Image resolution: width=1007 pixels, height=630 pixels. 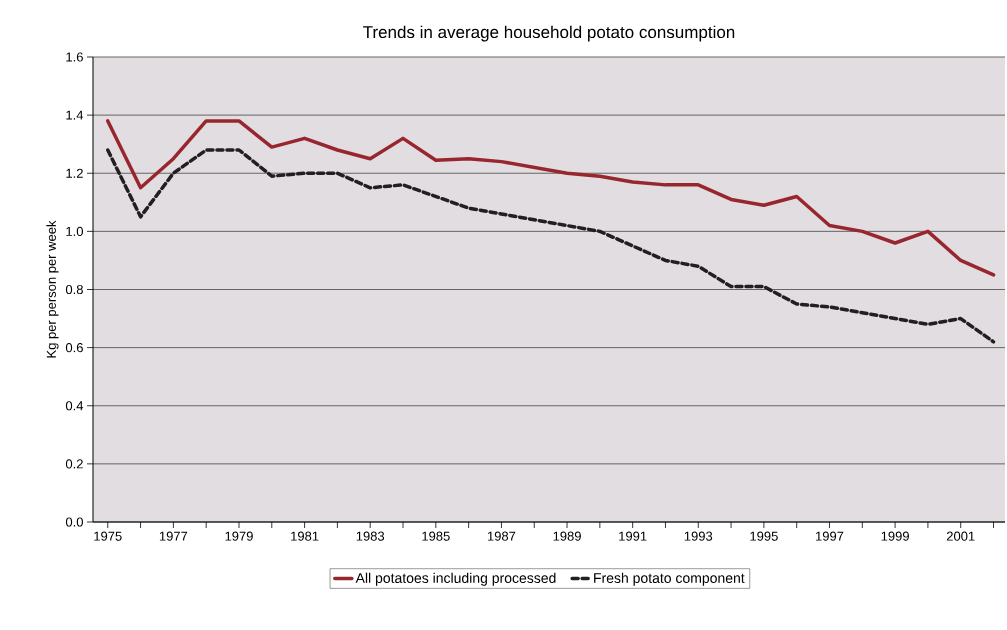 What do you see at coordinates (960, 536) in the screenshot?
I see `x-tick-label: 2001` at bounding box center [960, 536].